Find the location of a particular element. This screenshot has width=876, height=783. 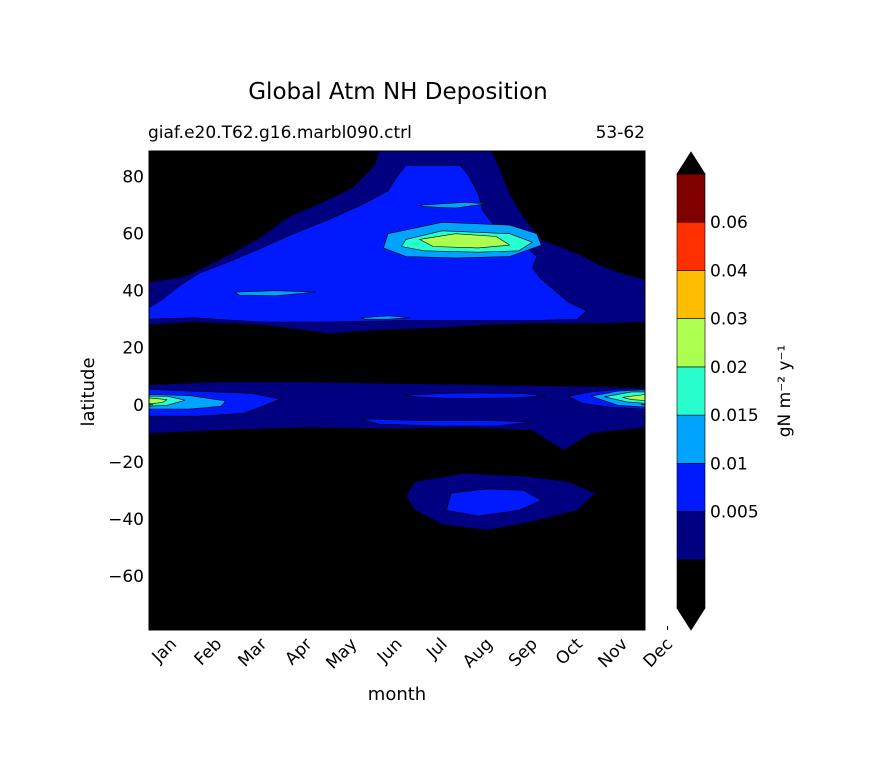

x-tick-label-may: May is located at coordinates (341, 653).